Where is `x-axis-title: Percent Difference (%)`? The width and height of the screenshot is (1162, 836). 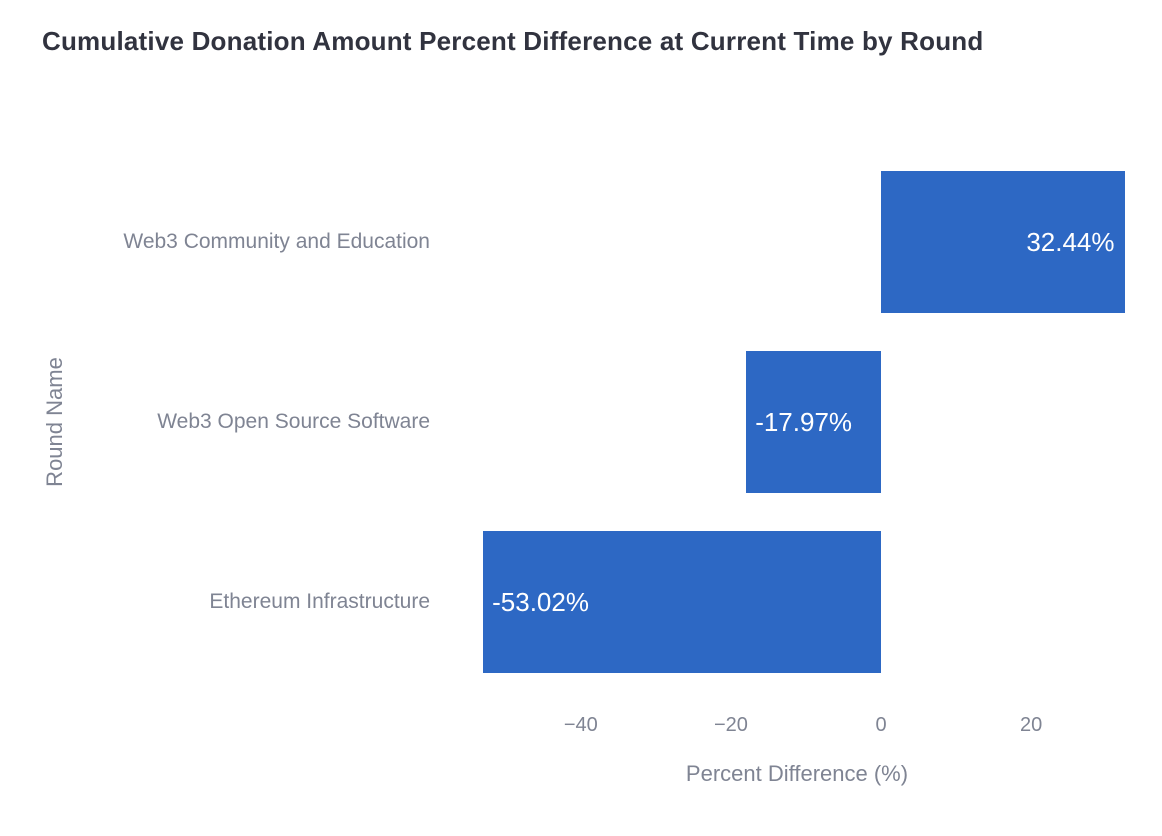
x-axis-title: Percent Difference (%) is located at coordinates (797, 773).